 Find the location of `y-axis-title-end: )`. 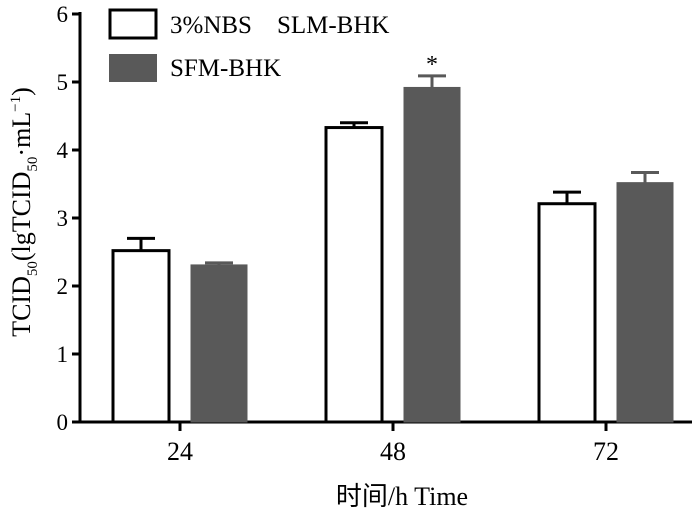

y-axis-title-end: ) is located at coordinates (21, 91).